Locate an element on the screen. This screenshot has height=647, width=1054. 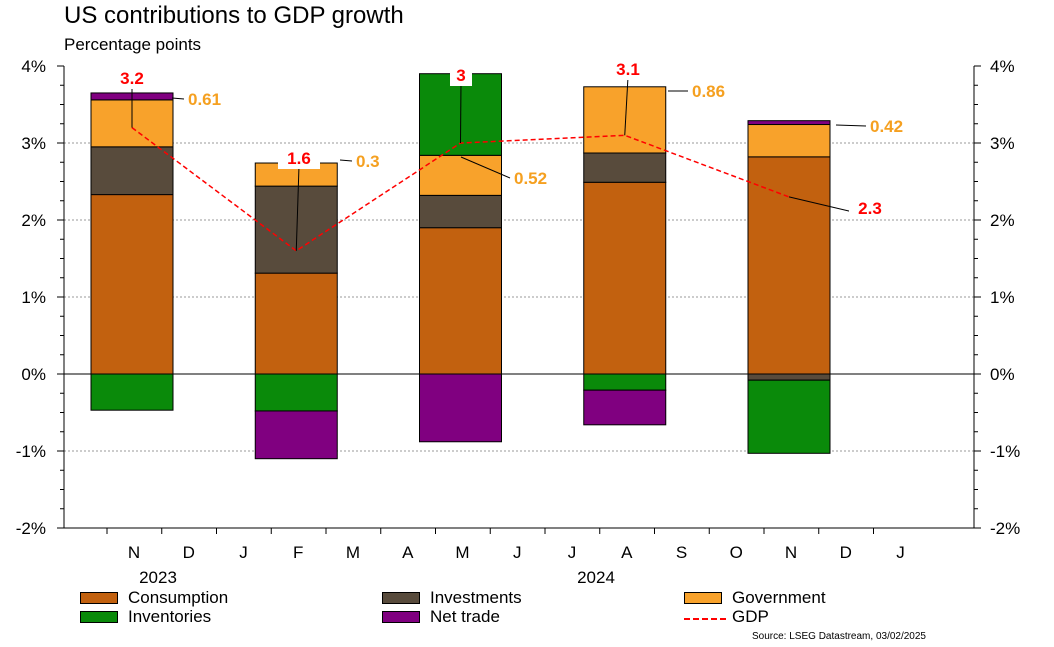
chart-subtitle: Percentage points is located at coordinates (133, 44).